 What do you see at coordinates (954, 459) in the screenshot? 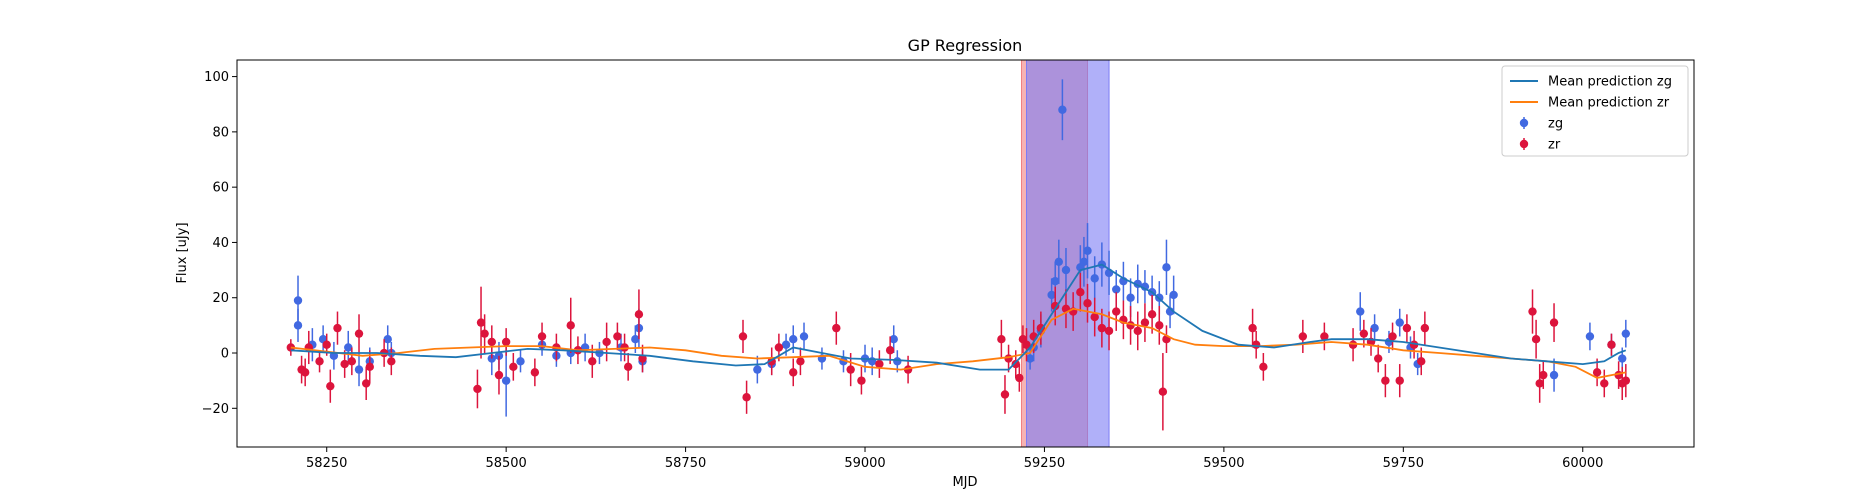
I see `x-axis-ticks: 58250 58500 58750 59000 59250 59500 59750 60000` at bounding box center [954, 459].